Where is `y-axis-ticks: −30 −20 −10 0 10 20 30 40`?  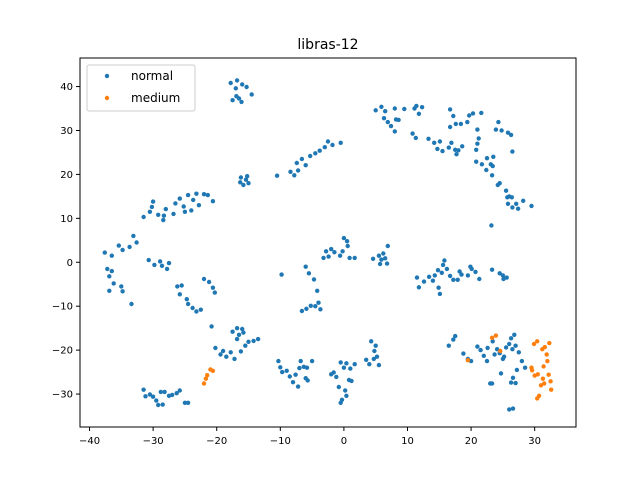 y-axis-ticks: −30 −20 −10 0 10 20 30 40 is located at coordinates (66, 241).